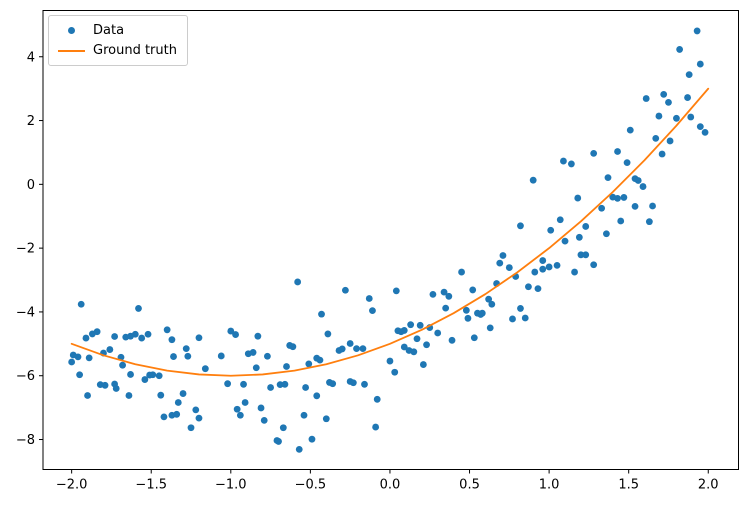 This screenshot has width=747, height=505. I want to click on scatter-dot-marker-icon, so click(71, 30).